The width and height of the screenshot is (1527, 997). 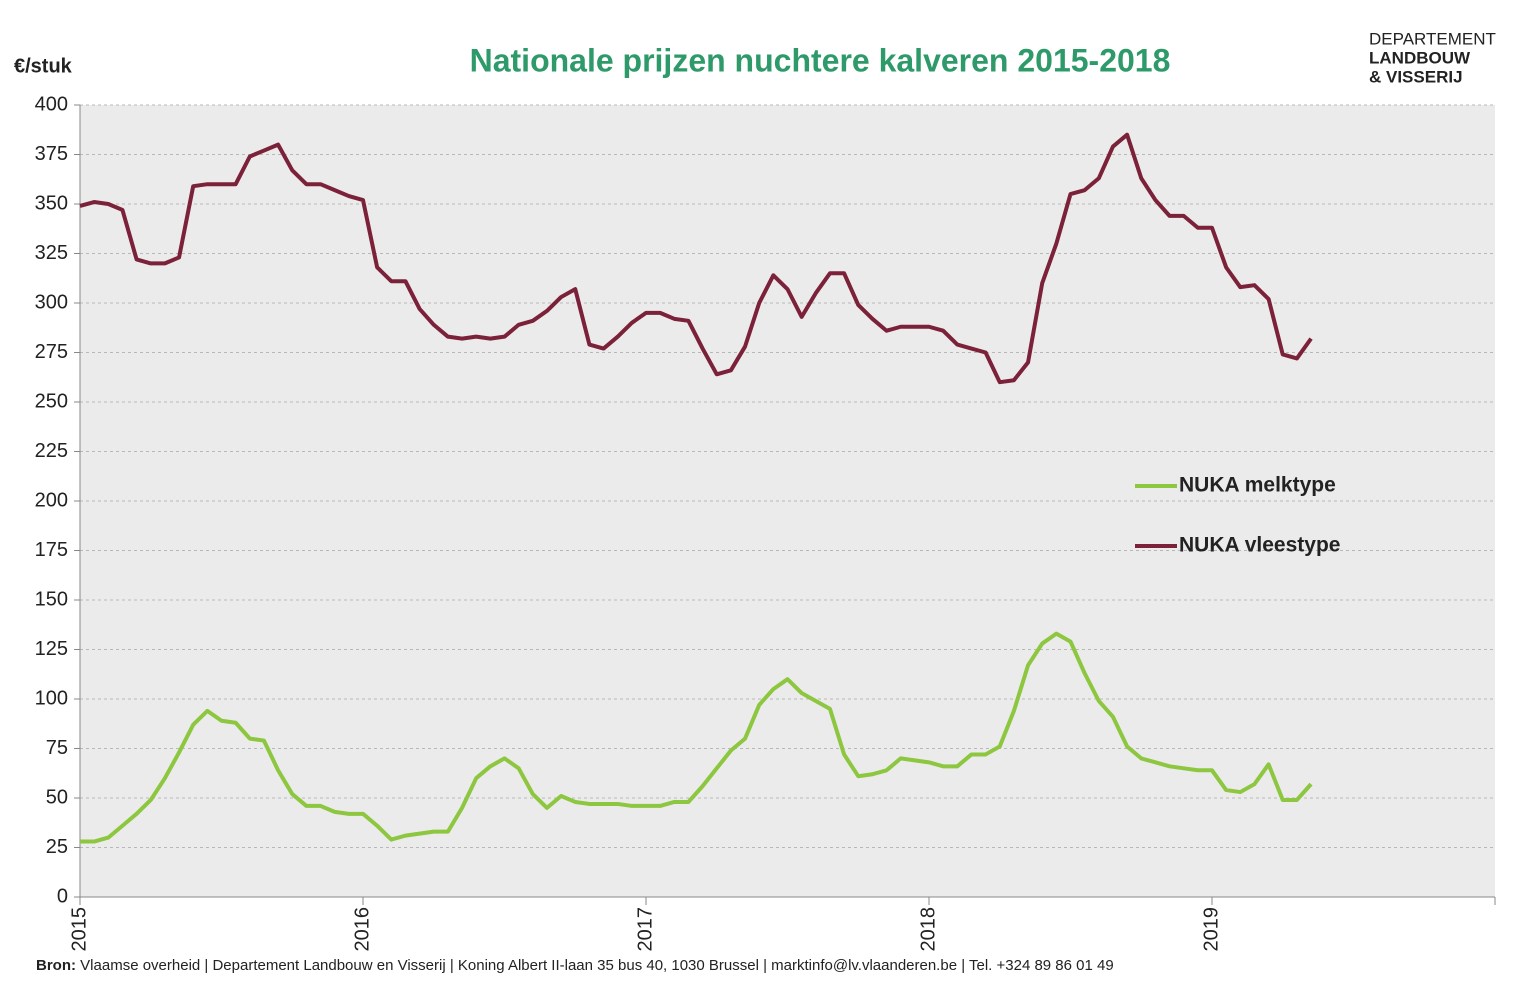 I want to click on y-tick-label: 300, so click(x=51, y=302).